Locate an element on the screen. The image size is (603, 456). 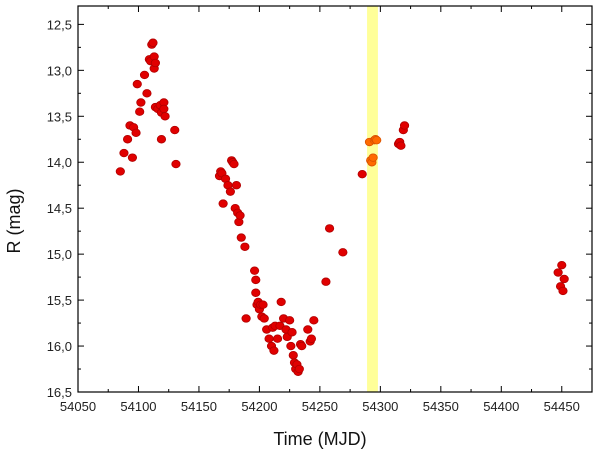
y-tick-label: 13,5 is located at coordinates (59, 116).